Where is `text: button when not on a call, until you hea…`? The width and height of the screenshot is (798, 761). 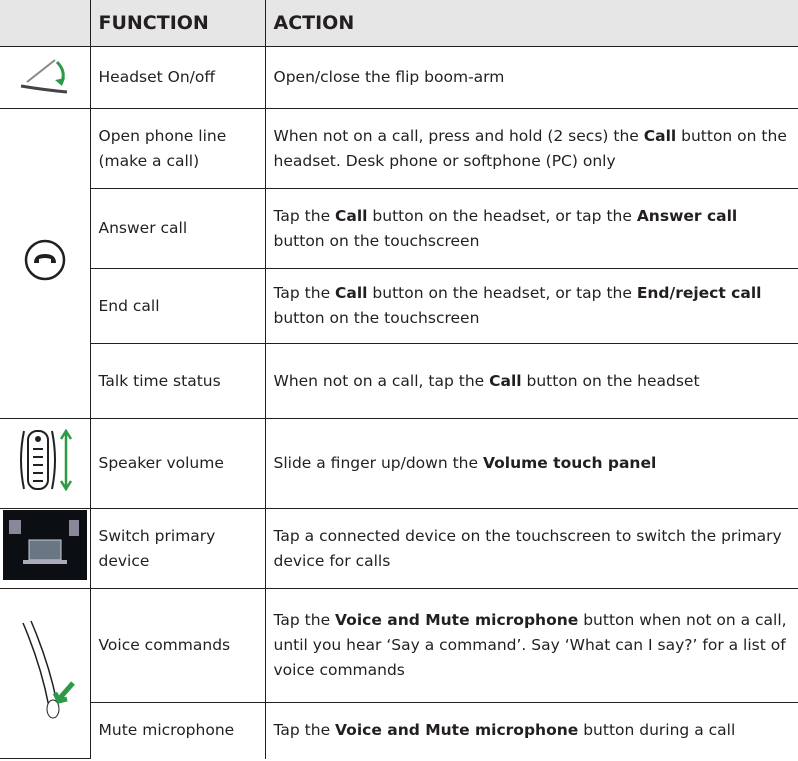 text: button when not on a call, until you hea… is located at coordinates (530, 645).